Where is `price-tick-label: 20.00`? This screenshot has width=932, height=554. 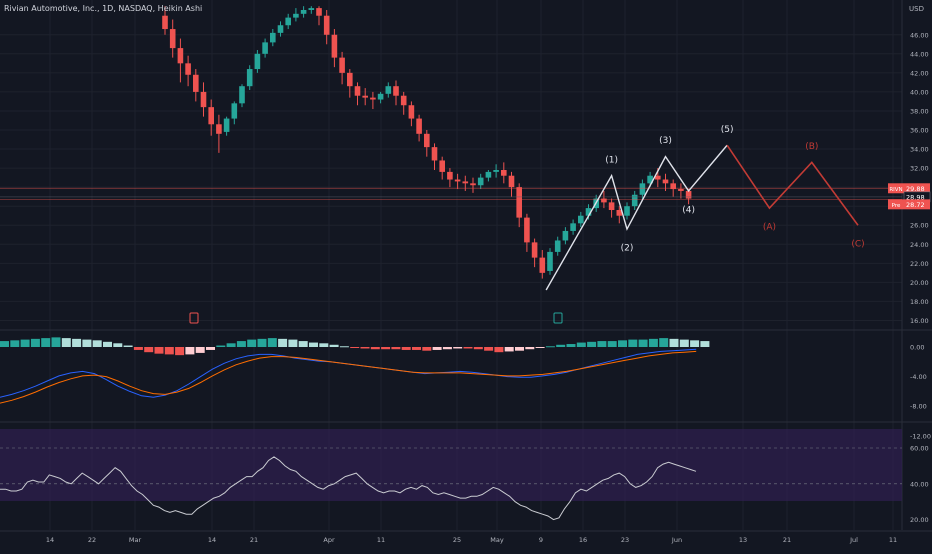 price-tick-label: 20.00 is located at coordinates (919, 283).